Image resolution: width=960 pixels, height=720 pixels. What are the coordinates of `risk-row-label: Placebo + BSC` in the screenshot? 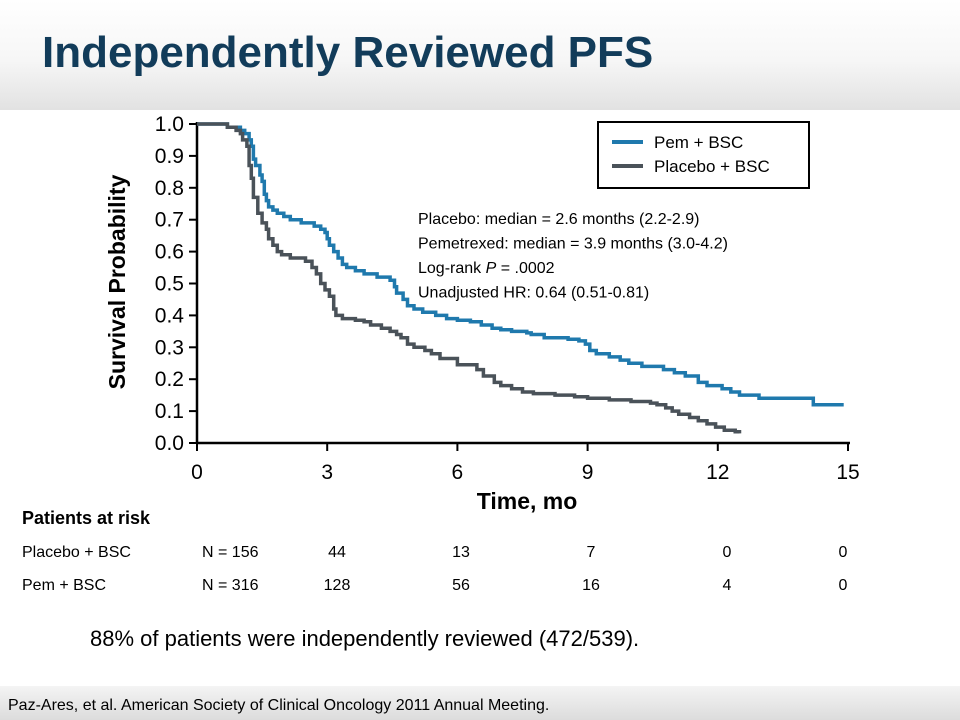 It's located at (76, 552).